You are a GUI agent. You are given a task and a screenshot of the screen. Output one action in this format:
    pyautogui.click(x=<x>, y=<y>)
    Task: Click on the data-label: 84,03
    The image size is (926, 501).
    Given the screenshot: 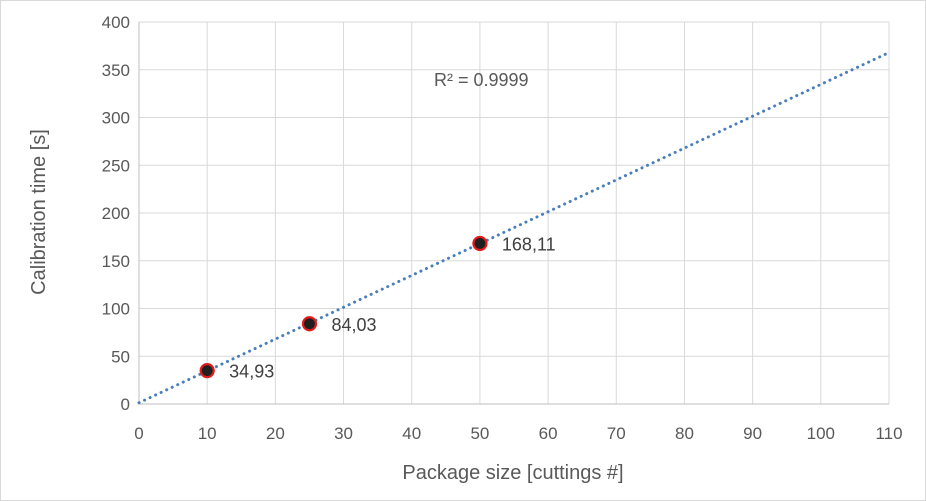 What is the action you would take?
    pyautogui.click(x=353, y=325)
    